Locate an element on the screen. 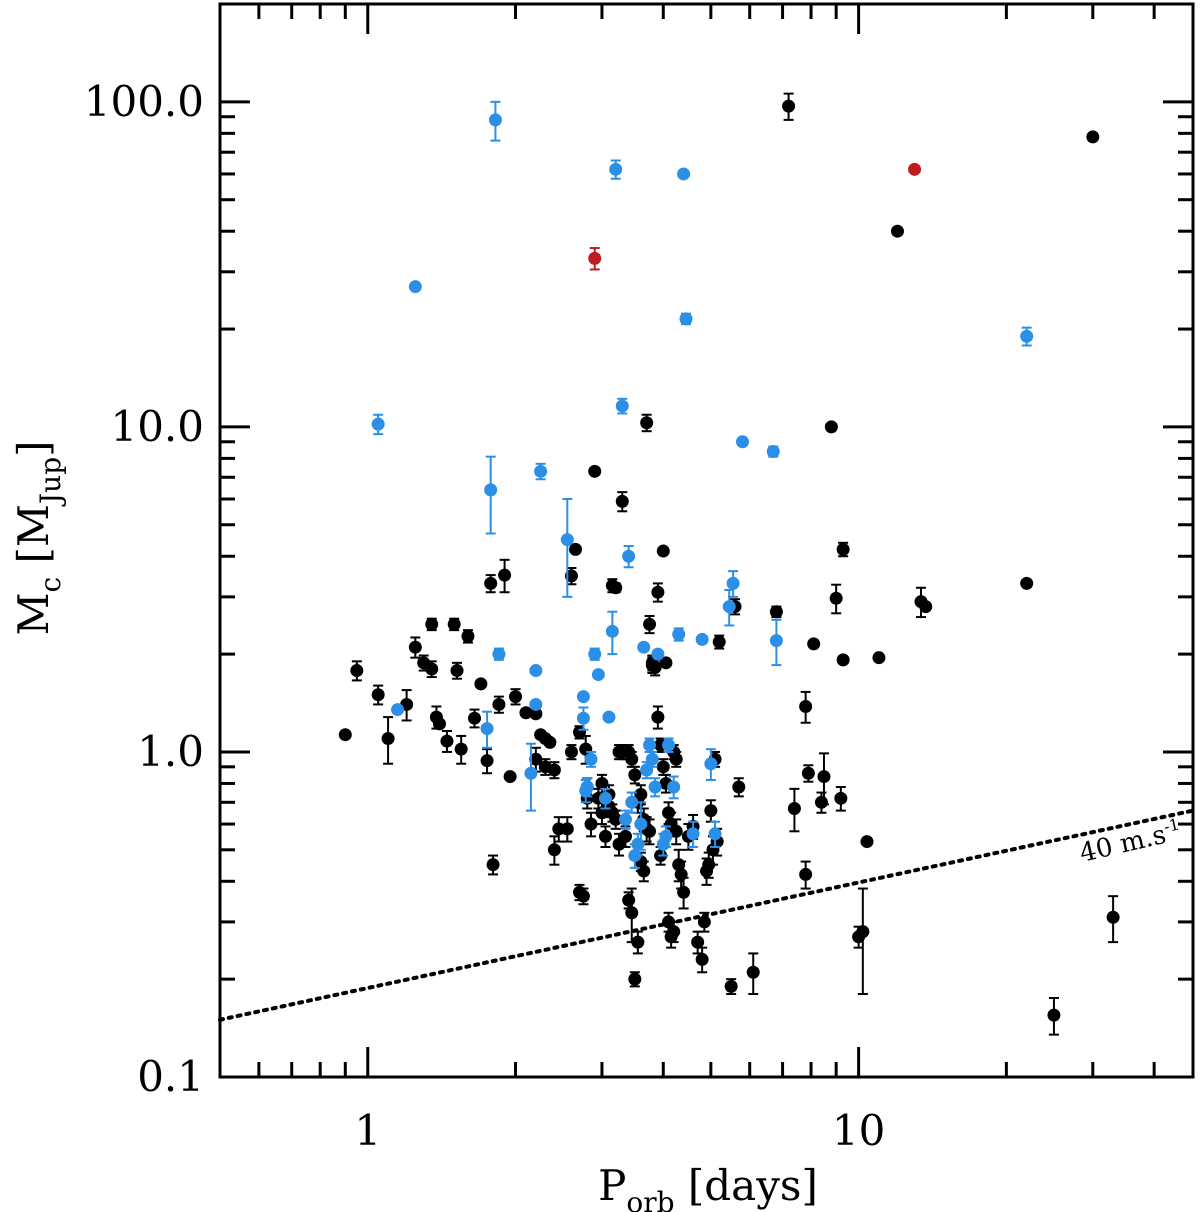 The image size is (1200, 1212). y-tick-label: 1.0 is located at coordinates (170, 751).